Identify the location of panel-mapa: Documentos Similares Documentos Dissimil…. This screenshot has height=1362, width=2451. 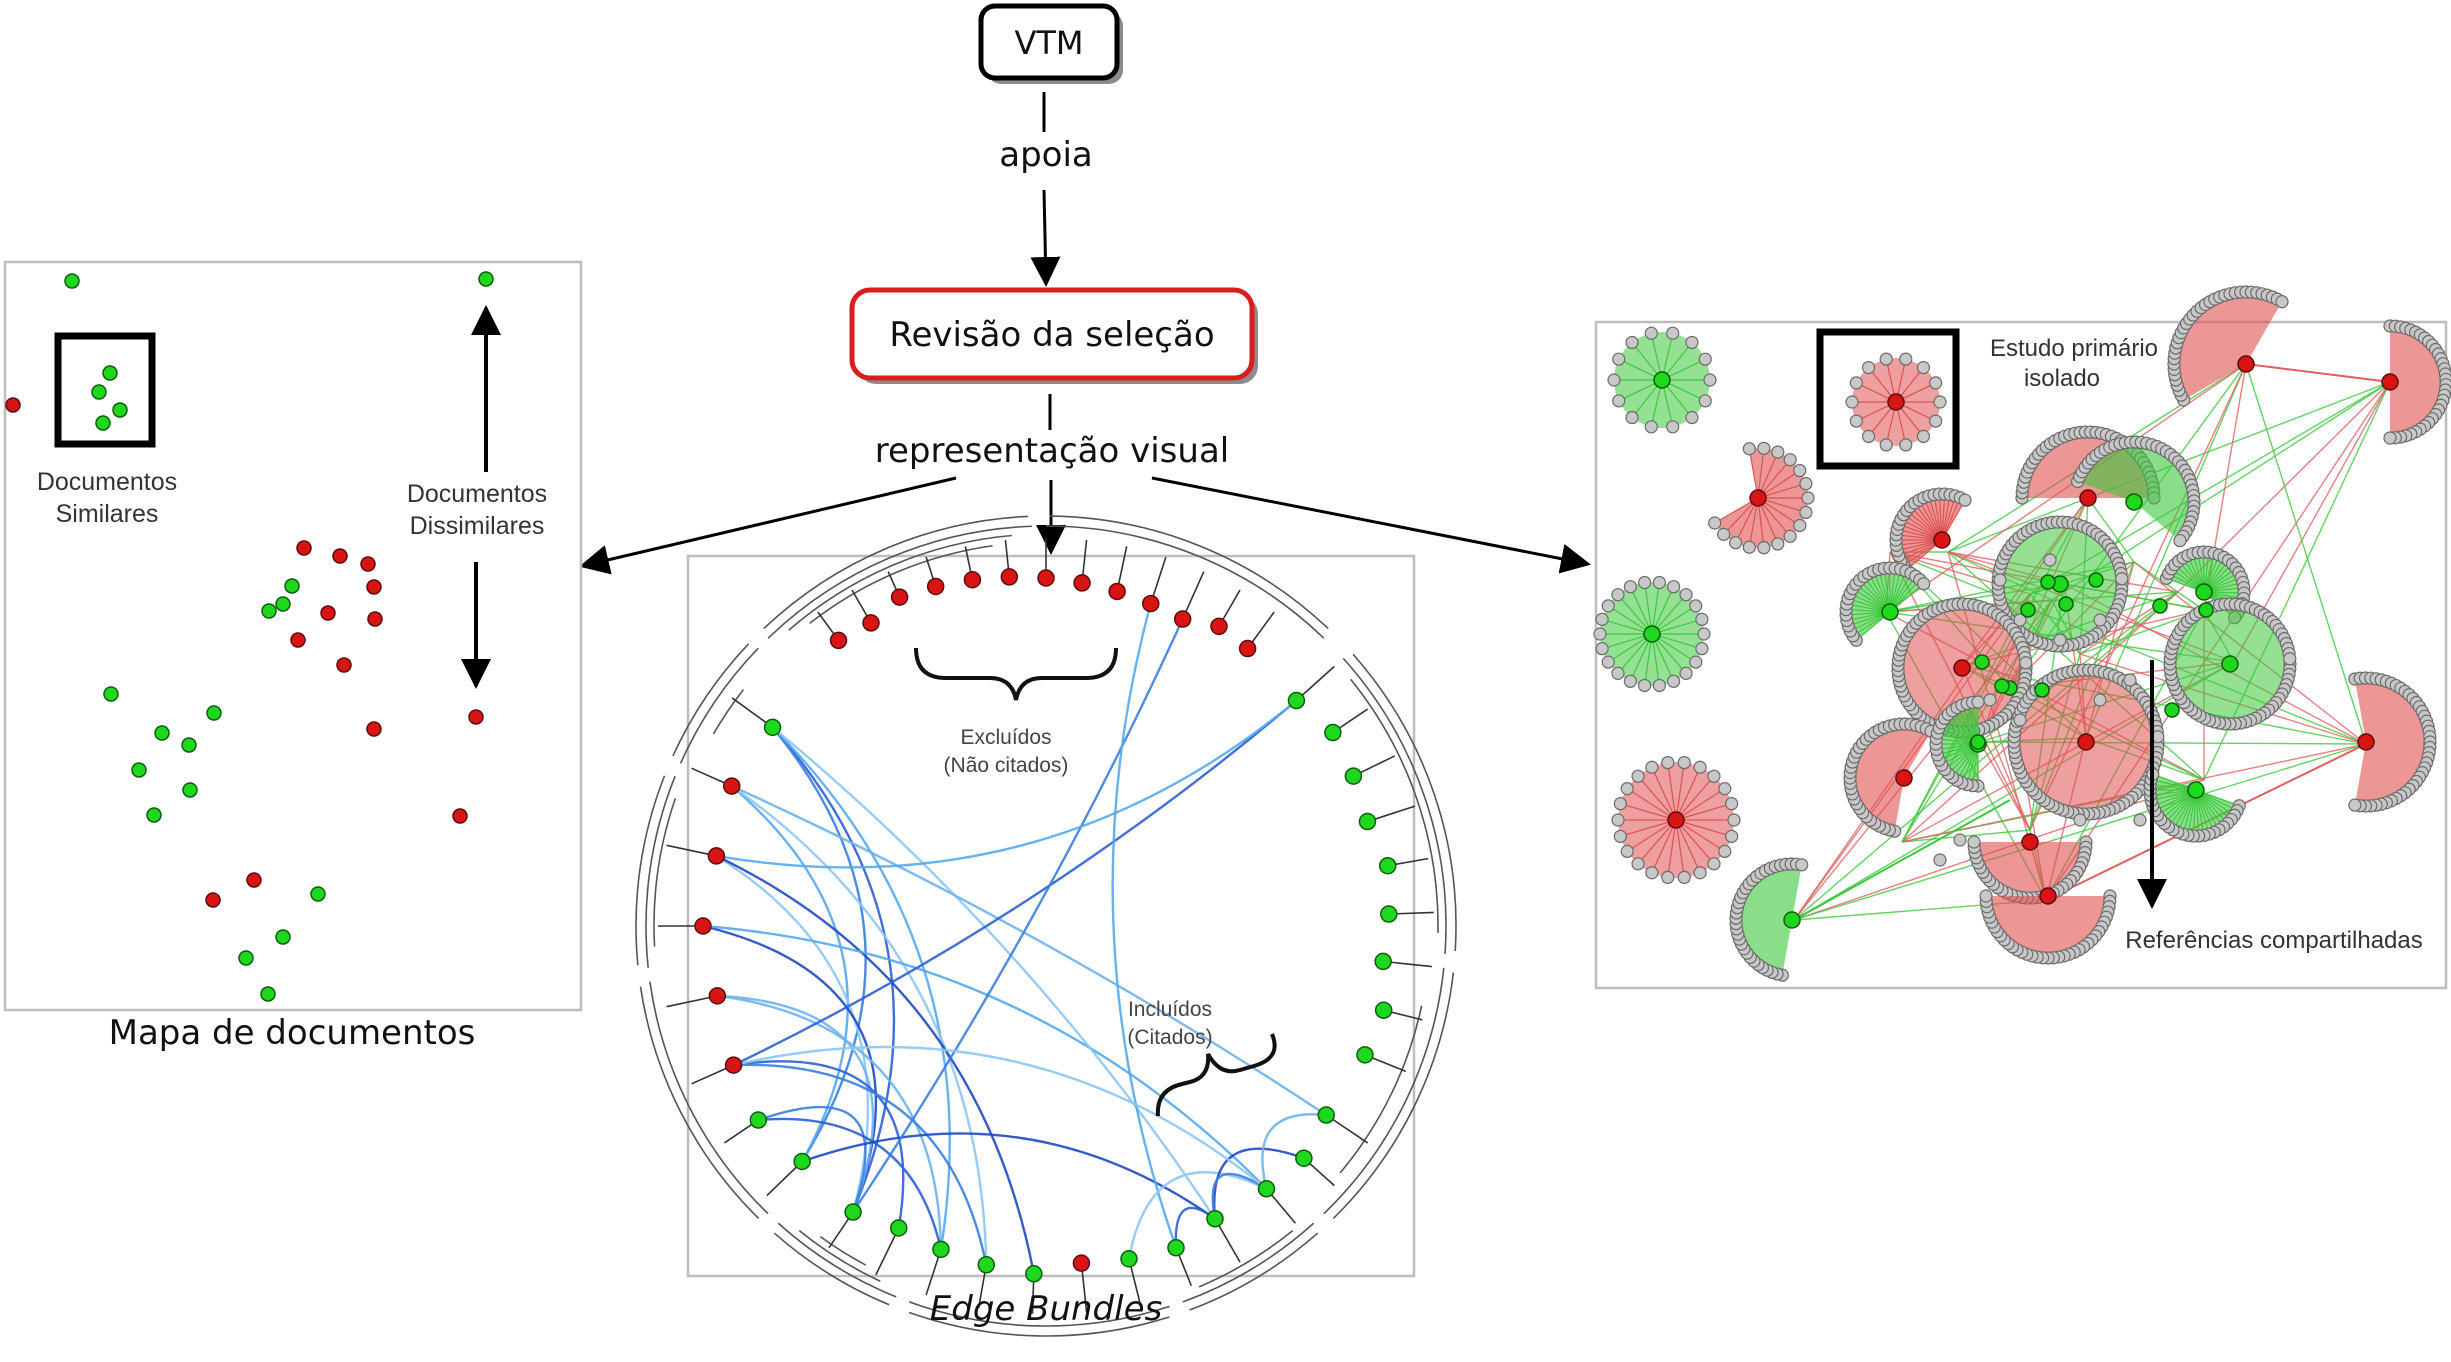
(293, 636).